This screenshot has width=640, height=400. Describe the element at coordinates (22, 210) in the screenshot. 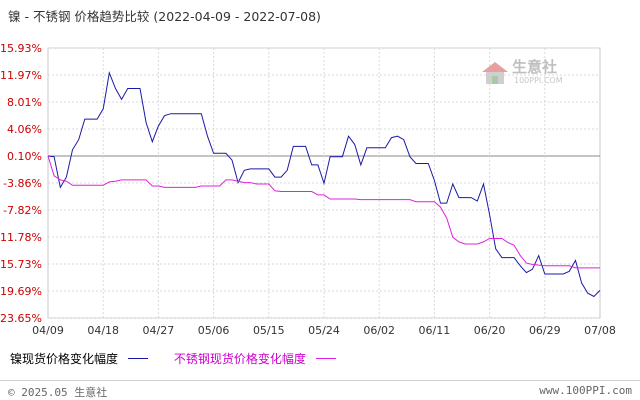

I see `y-tick-label: -7.82%` at that location.